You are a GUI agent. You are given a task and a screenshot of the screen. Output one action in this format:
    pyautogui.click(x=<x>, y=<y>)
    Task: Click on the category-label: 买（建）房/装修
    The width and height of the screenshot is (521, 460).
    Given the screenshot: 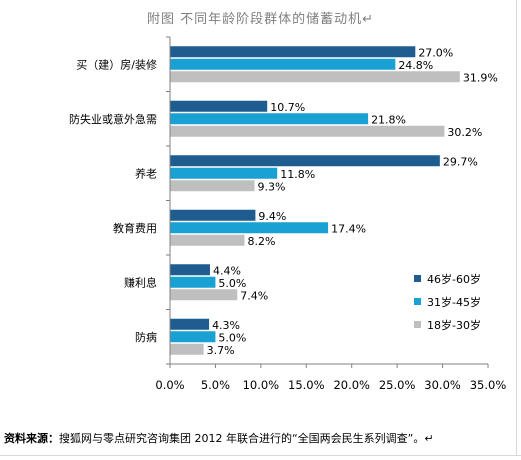 What is the action you would take?
    pyautogui.click(x=116, y=64)
    